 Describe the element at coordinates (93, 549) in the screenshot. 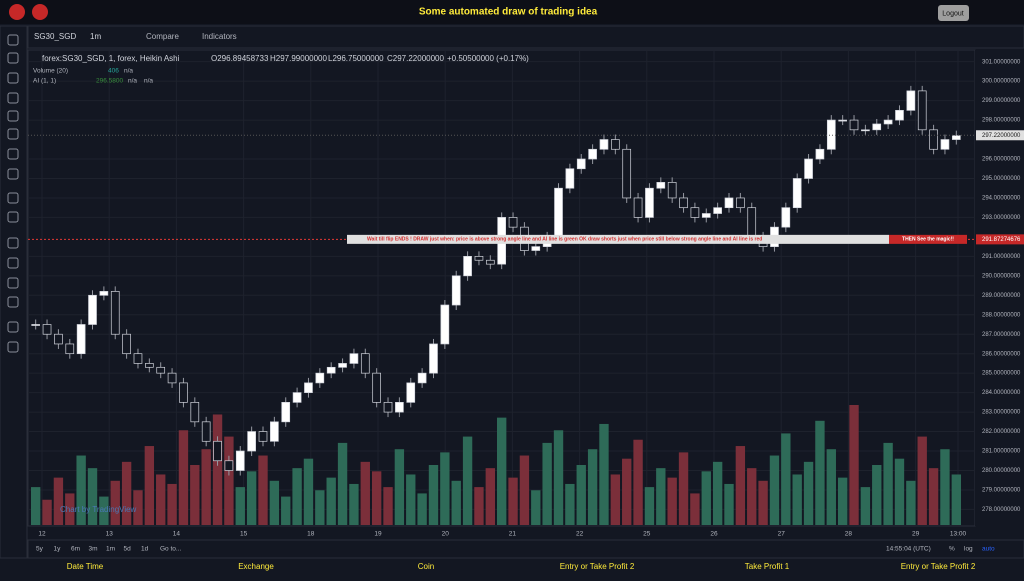

I see `range-button: 3m` at that location.